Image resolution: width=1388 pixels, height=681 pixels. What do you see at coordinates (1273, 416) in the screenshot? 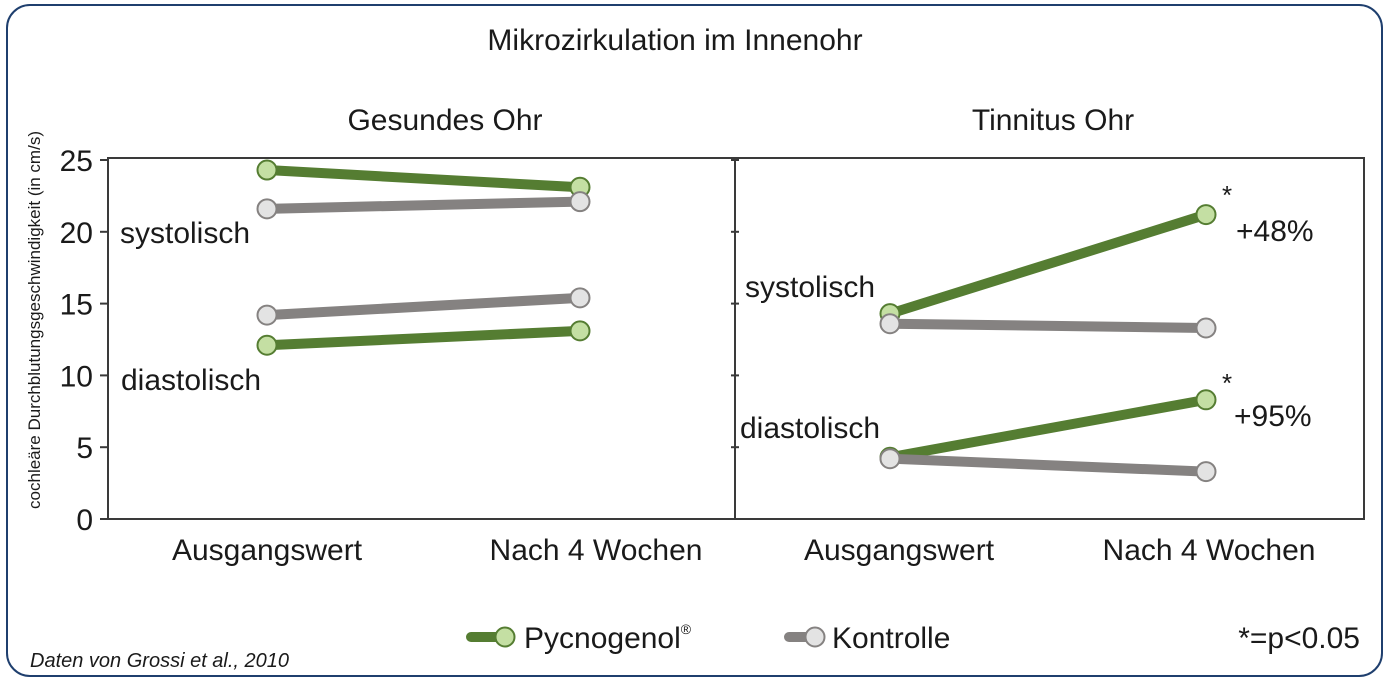
I see `annotation-dia-percent: +95%` at bounding box center [1273, 416].